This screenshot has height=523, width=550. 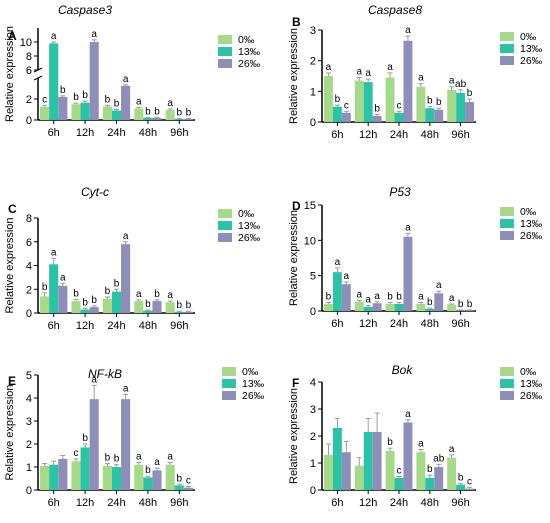 I want to click on significance-letter: ab, so click(x=439, y=458).